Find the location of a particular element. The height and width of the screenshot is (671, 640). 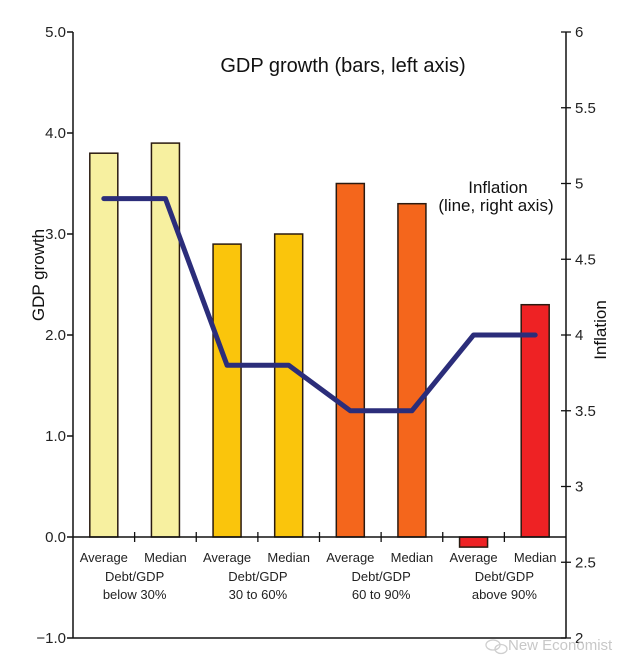

category-label-0: Average is located at coordinates (104, 557).